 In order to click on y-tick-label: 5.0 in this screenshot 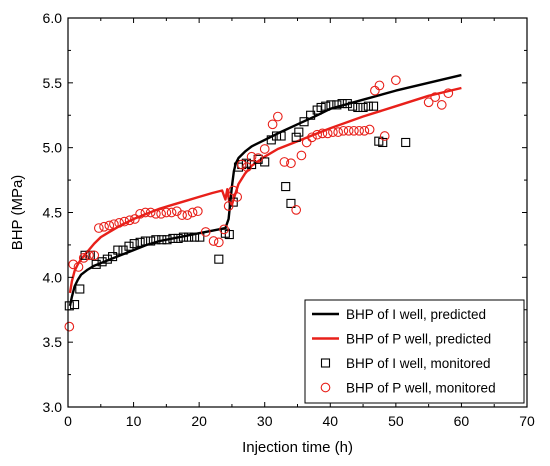, I will do `click(53, 148)`.